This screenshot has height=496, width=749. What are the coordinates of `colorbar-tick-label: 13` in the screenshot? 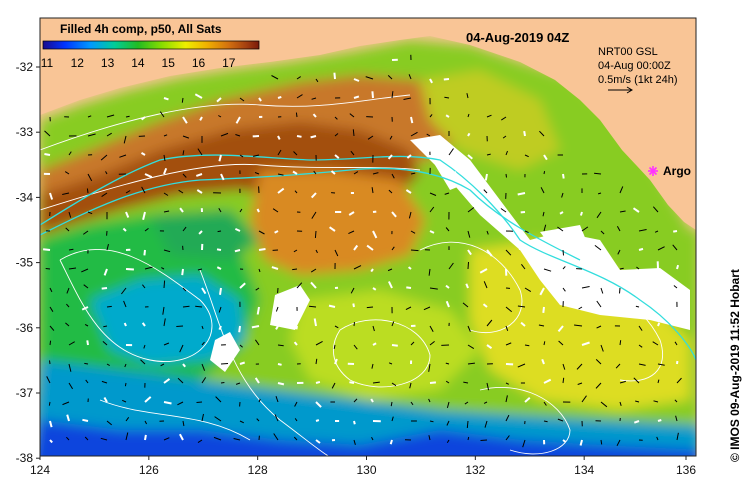 It's located at (108, 63).